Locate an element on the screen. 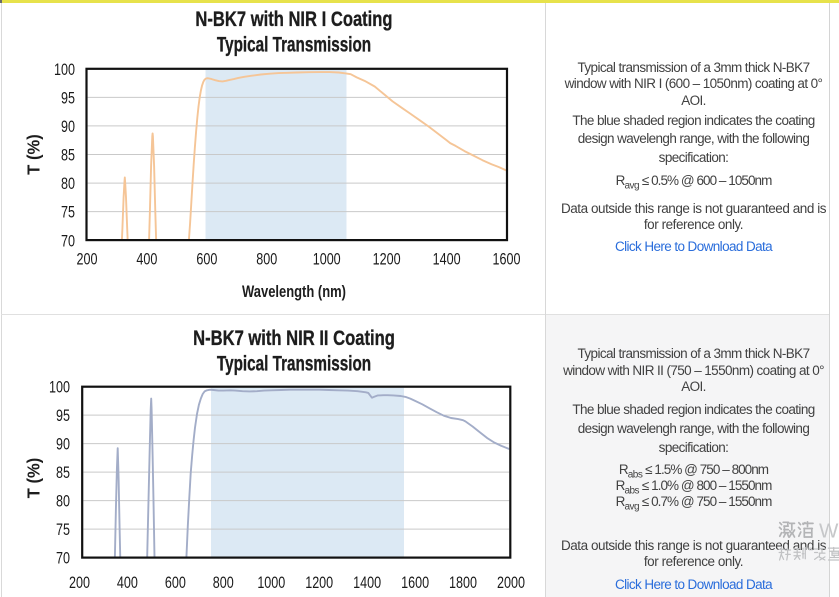 Image resolution: width=839 pixels, height=597 pixels. svg-text: N-BK7 with NIR I Coating is located at coordinates (293, 20).